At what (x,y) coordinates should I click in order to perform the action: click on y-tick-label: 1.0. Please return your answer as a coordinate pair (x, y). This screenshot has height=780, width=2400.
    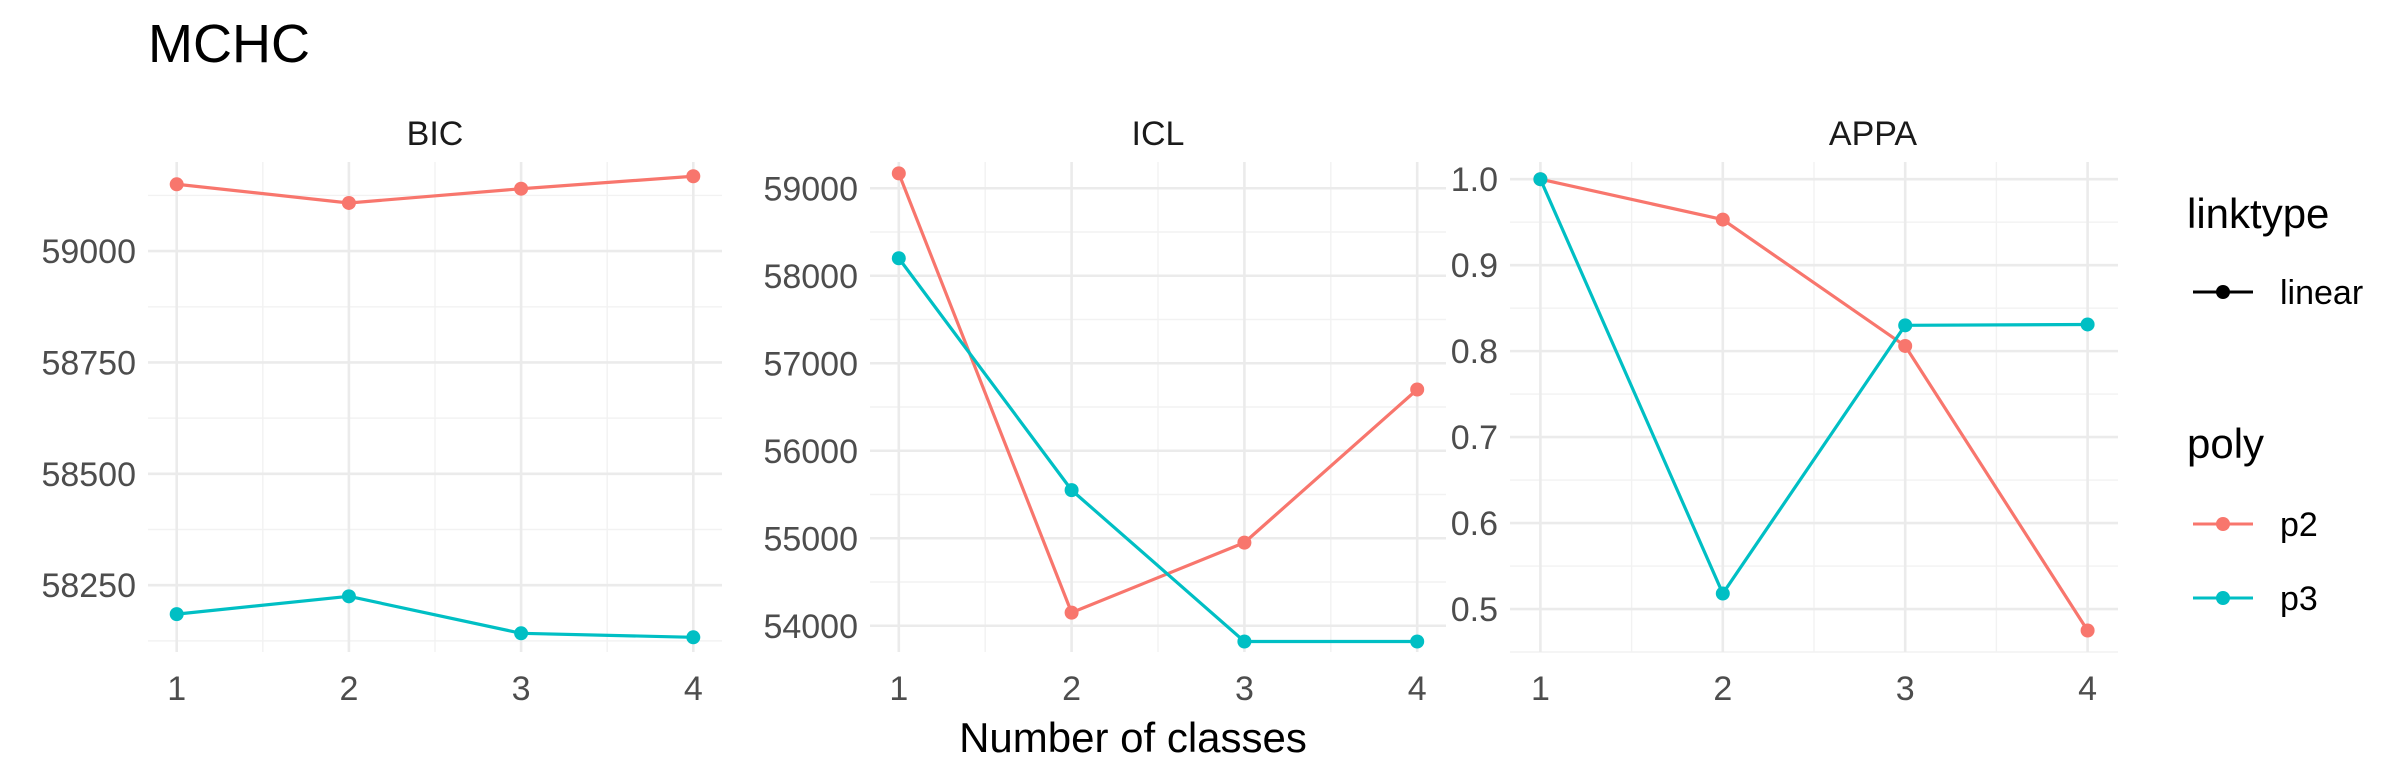
    Looking at the image, I should click on (1474, 180).